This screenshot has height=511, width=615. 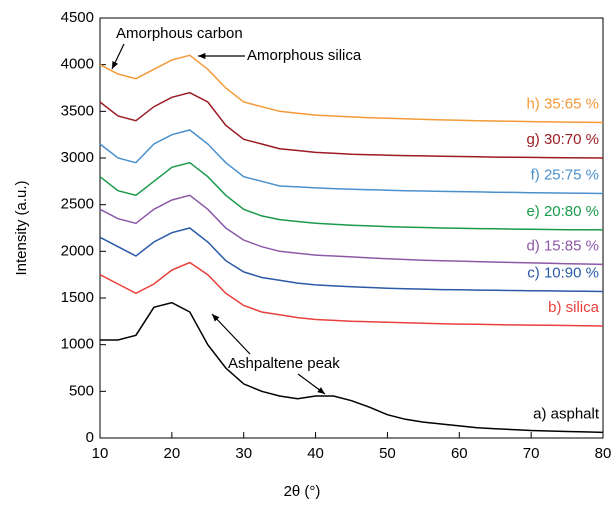 I want to click on series-label: e) 20:80 %, so click(x=562, y=211).